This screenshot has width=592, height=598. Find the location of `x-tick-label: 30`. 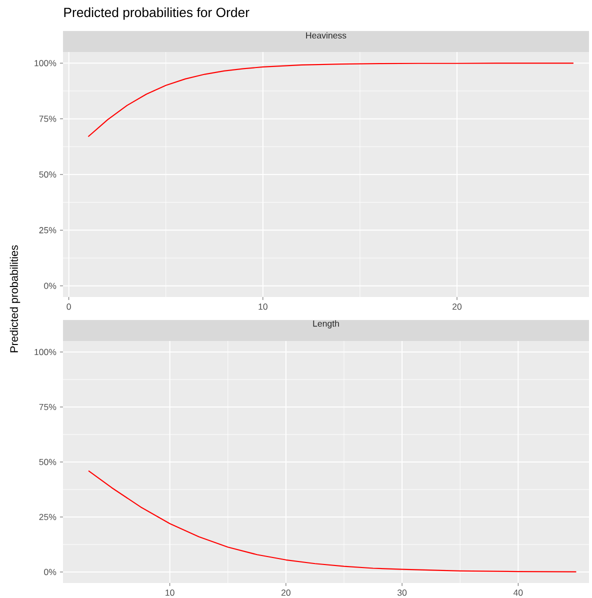

x-tick-label: 30 is located at coordinates (402, 593).